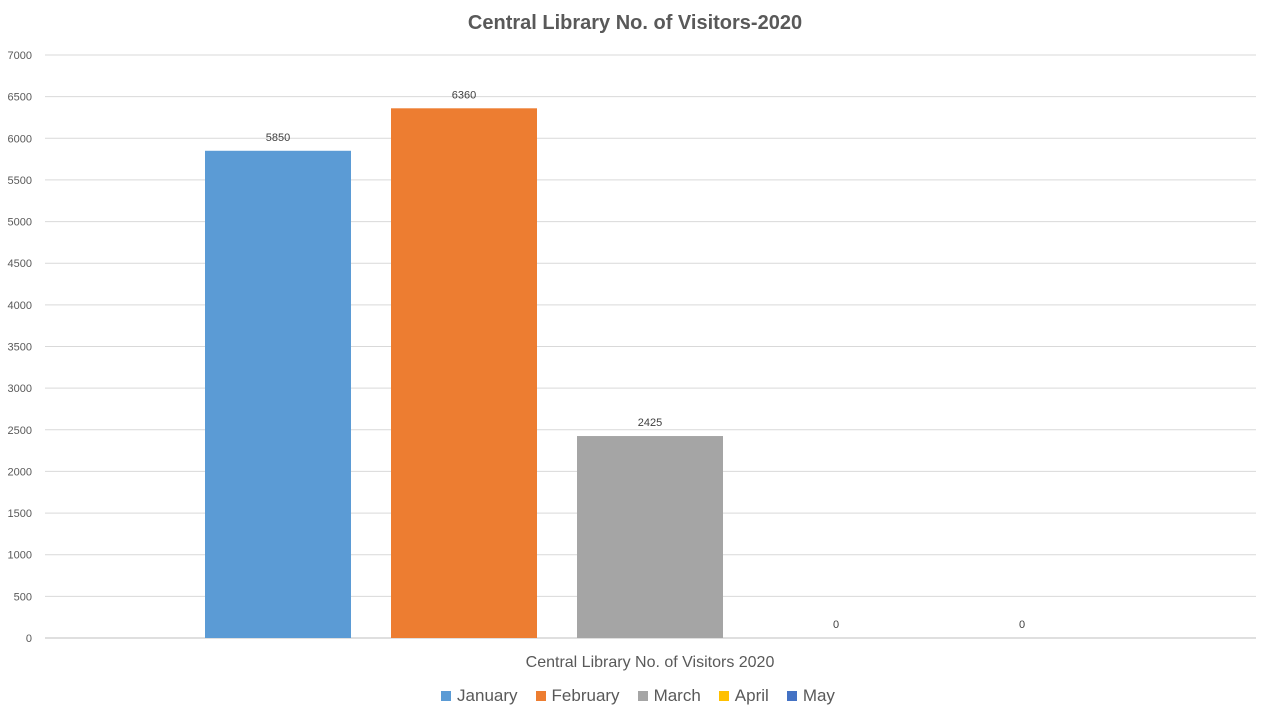 This screenshot has width=1280, height=720. Describe the element at coordinates (20, 181) in the screenshot. I see `y-tick-label: 5500` at that location.